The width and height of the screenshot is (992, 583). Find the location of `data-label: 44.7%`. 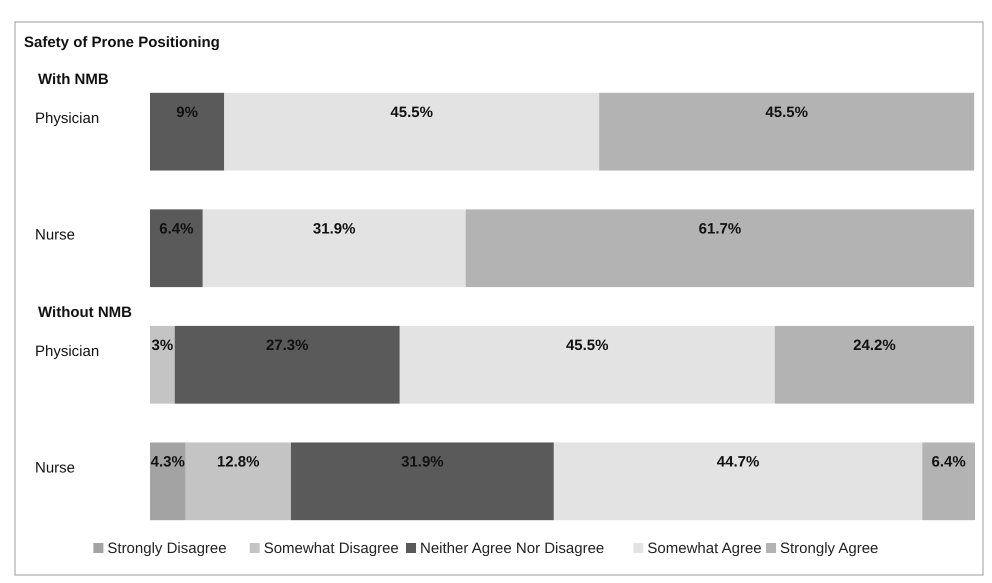

data-label: 44.7% is located at coordinates (738, 461).